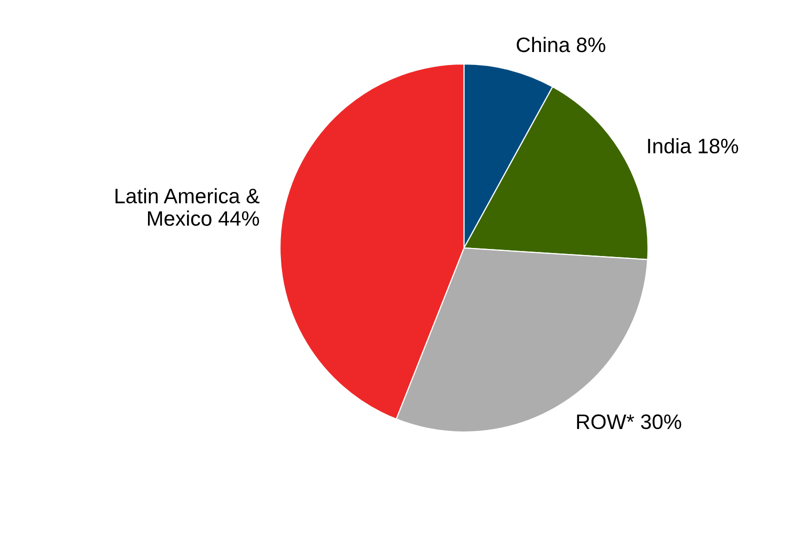 This screenshot has height=552, width=804. Describe the element at coordinates (561, 44) in the screenshot. I see `slice-label: China 8%` at that location.